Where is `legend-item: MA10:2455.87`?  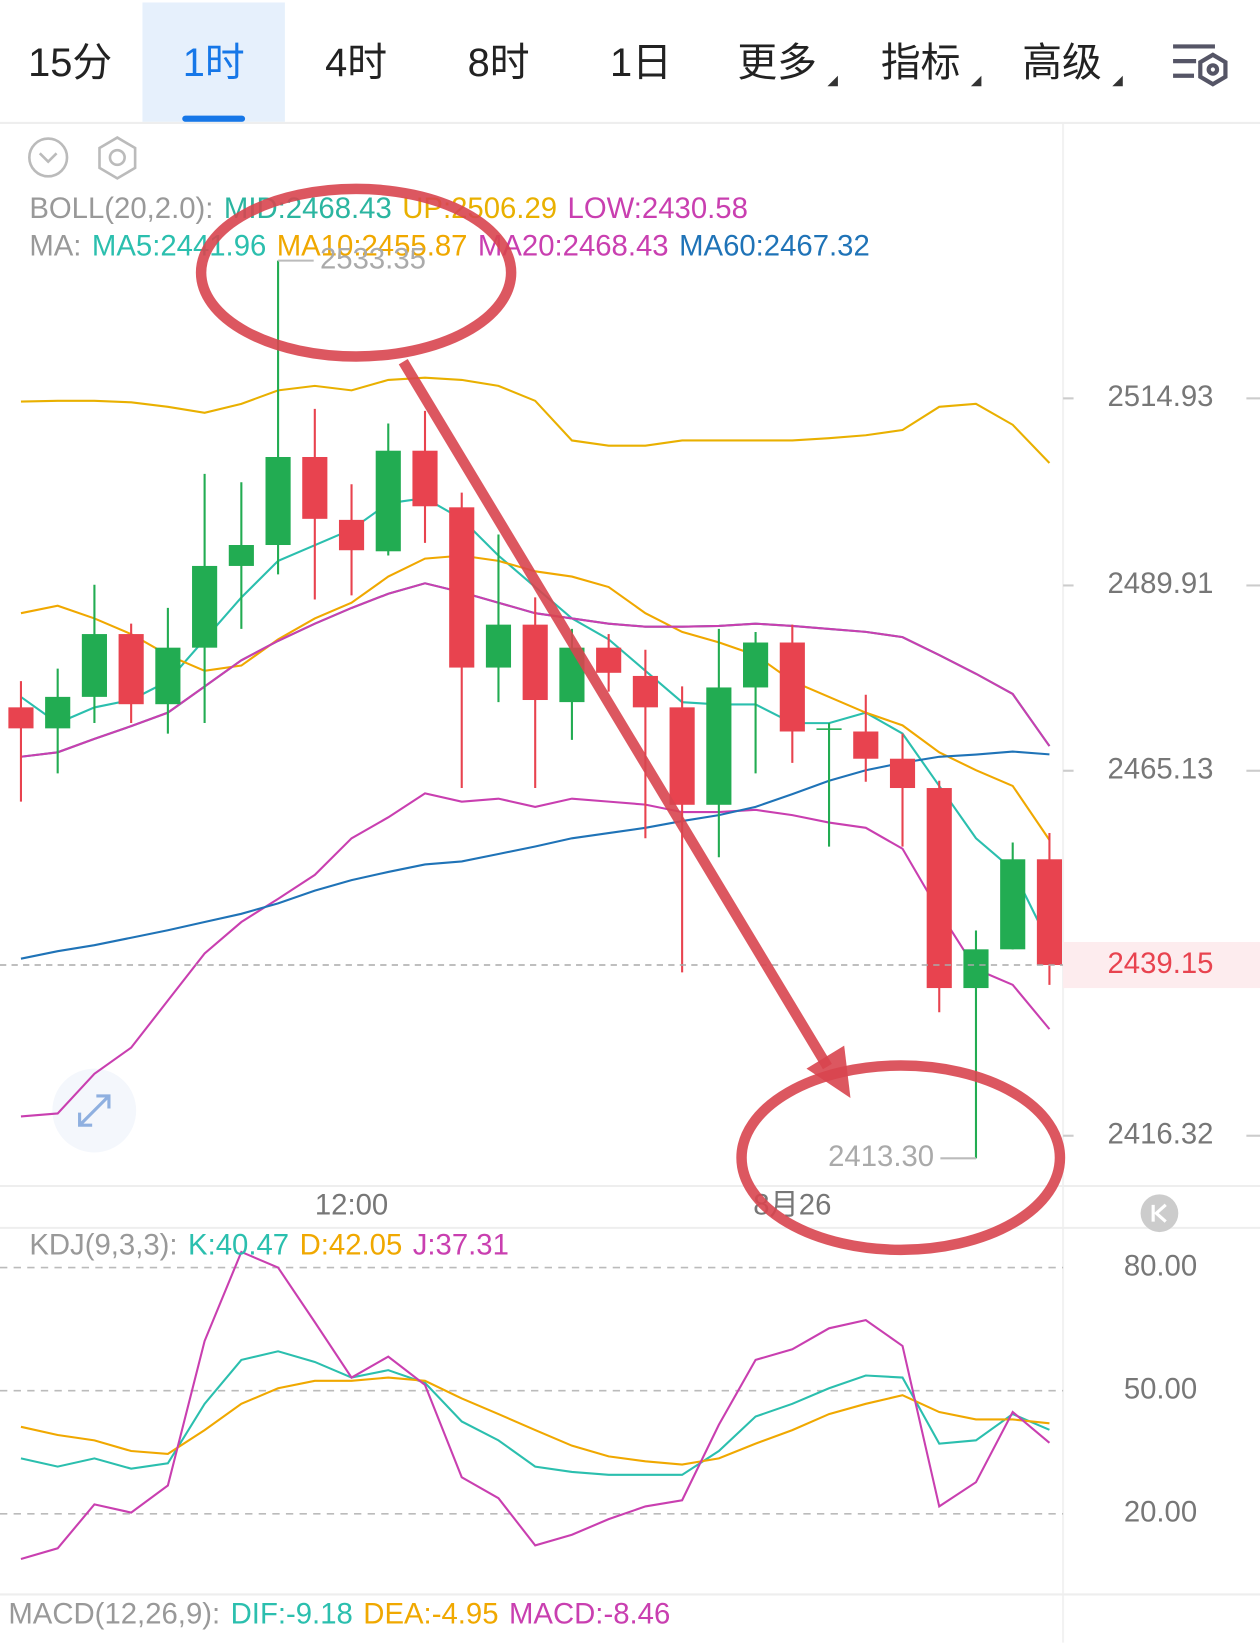 legend-item: MA10:2455.87 is located at coordinates (372, 245).